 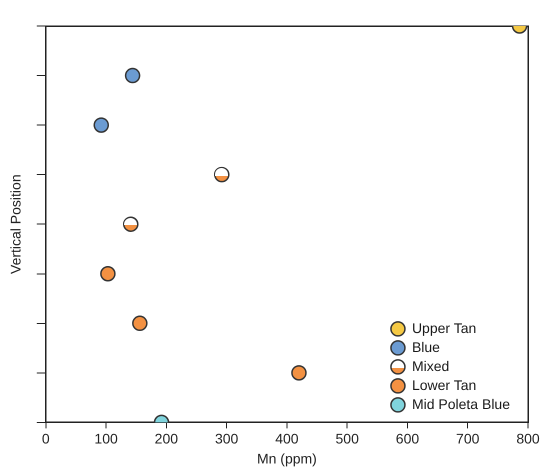 I want to click on legend-label: Blue, so click(x=426, y=346).